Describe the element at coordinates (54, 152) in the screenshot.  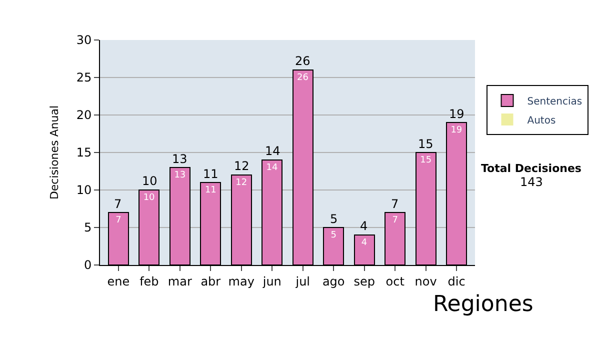
I see `y-axis-title: Decisiones Anual` at that location.